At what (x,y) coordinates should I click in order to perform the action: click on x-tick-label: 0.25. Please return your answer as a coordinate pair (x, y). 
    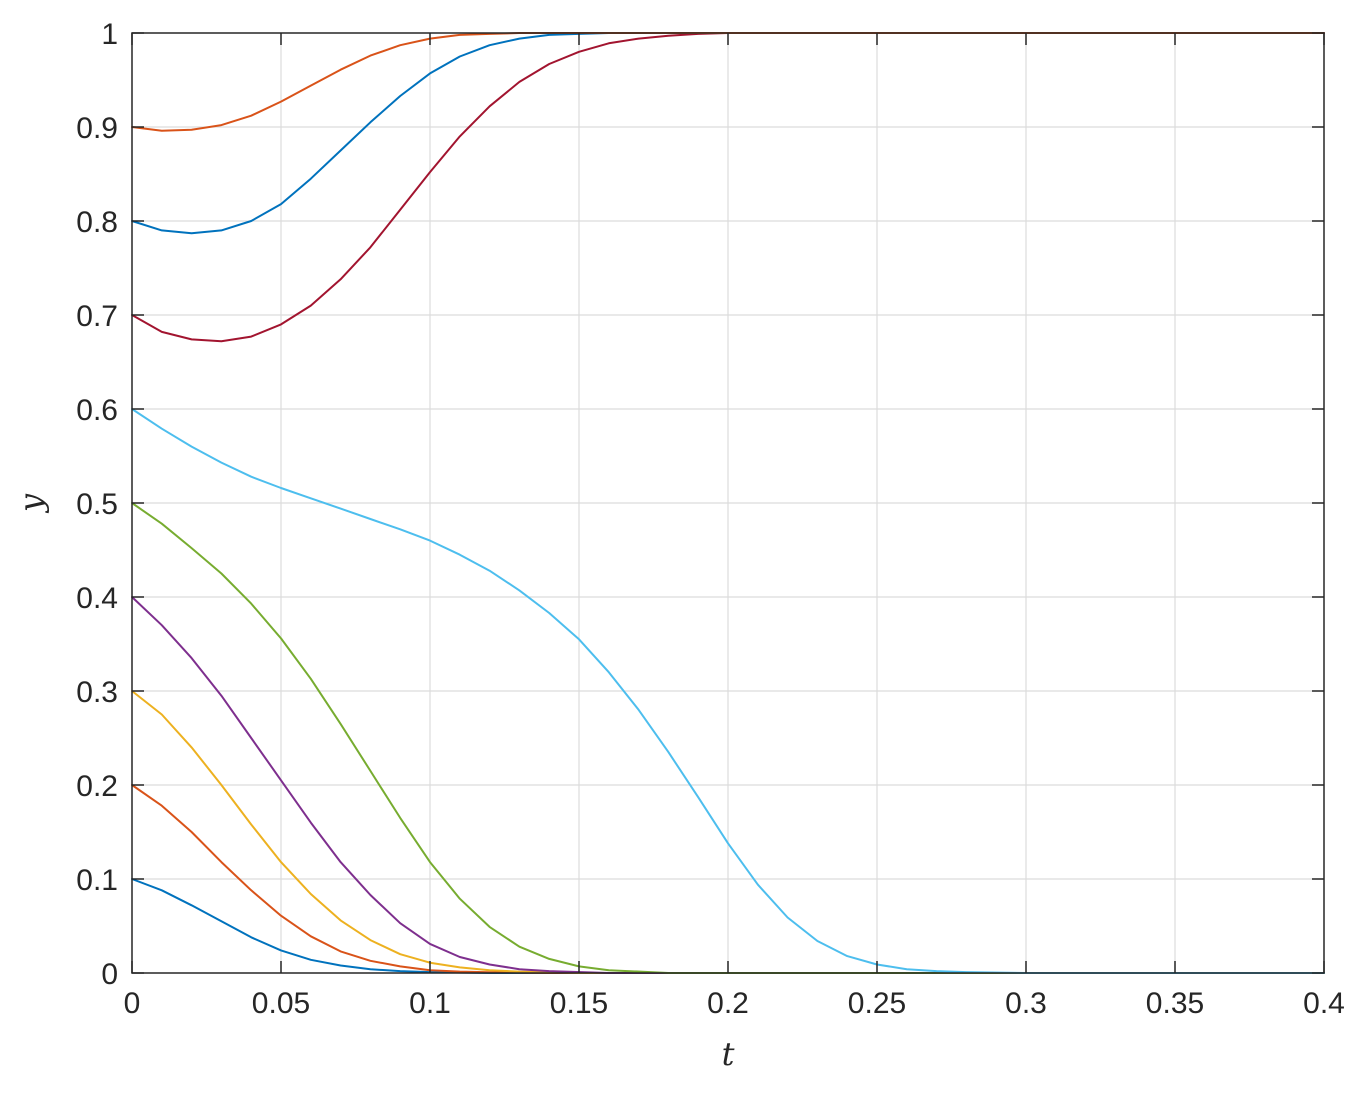
    Looking at the image, I should click on (877, 1003).